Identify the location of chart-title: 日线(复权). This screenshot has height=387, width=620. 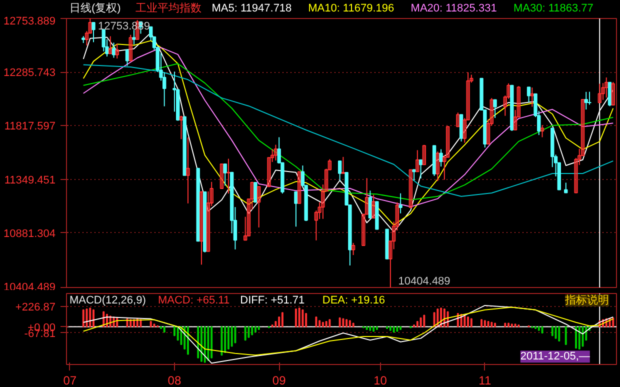
(95, 8).